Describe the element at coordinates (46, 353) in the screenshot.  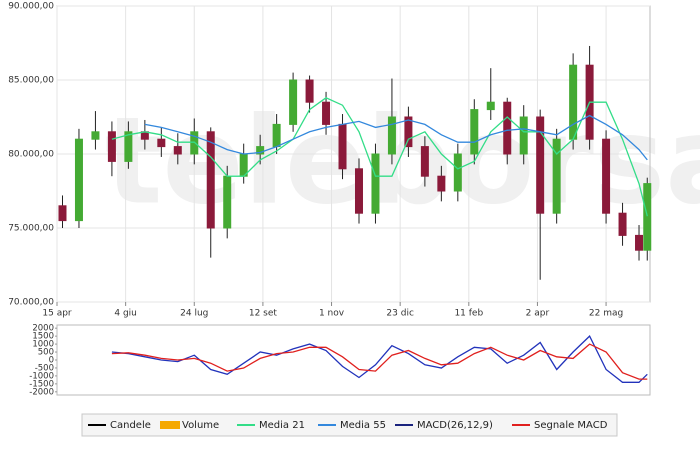
I see `y-tick-label: 500` at that location.